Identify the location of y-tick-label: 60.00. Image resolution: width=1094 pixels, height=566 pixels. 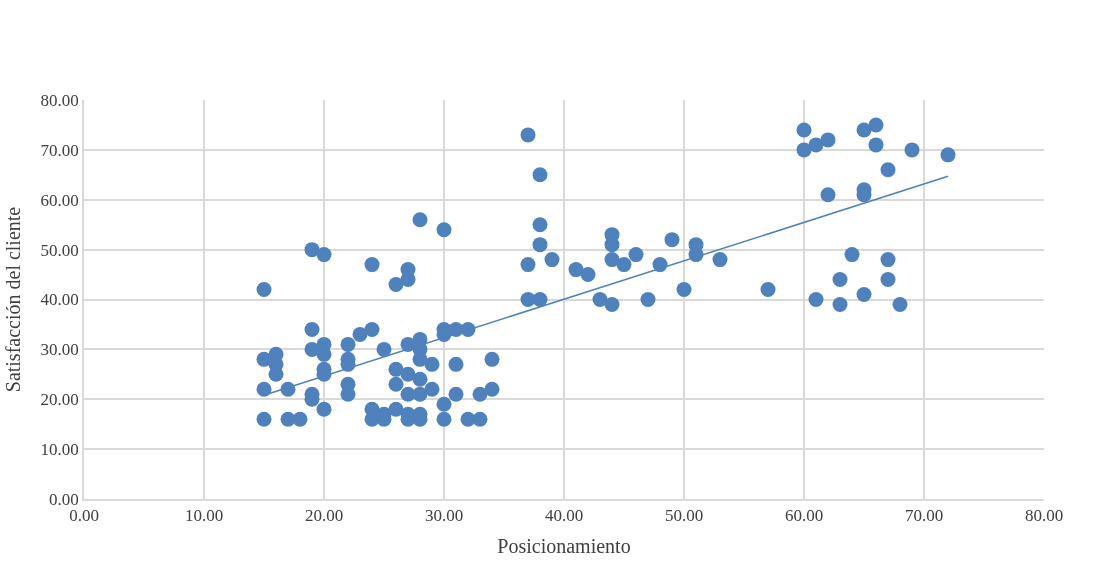
(59, 200).